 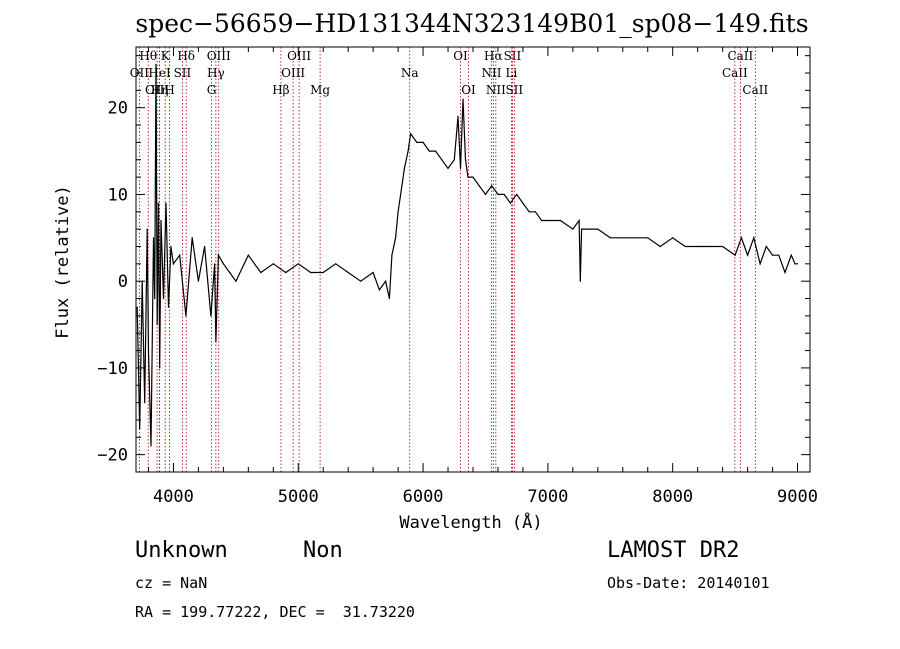 What do you see at coordinates (496, 90) in the screenshot?
I see `spectral-line-label-21: NII` at bounding box center [496, 90].